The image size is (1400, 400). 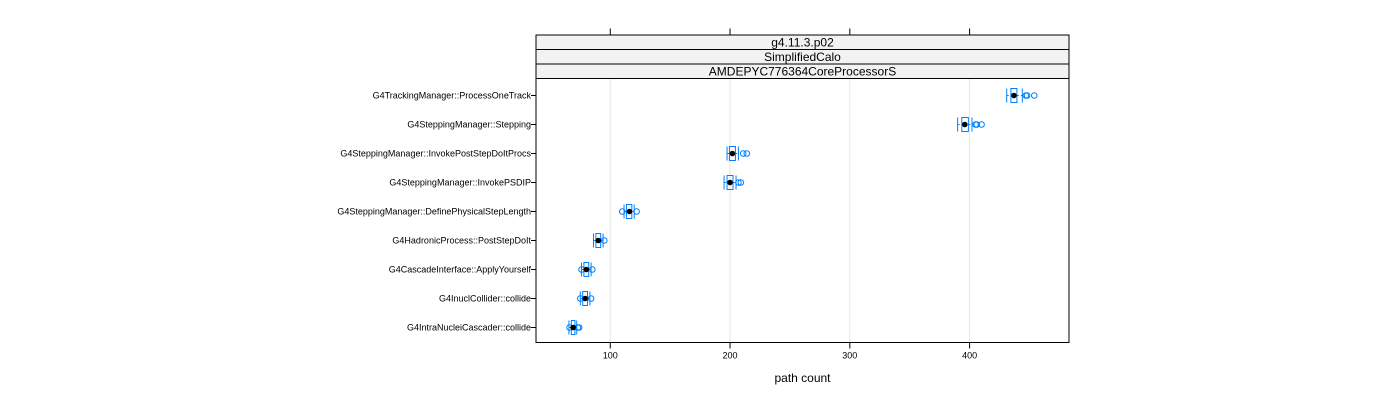 I want to click on category-label-2: G4SteppingManager::Stepping, so click(x=469, y=125).